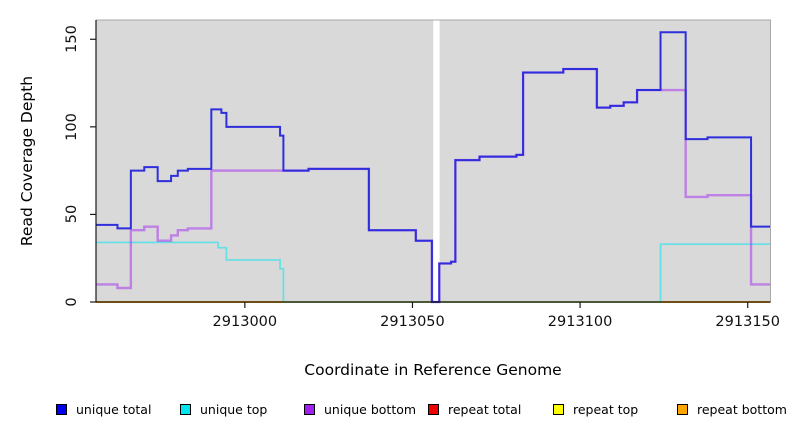 This screenshot has width=792, height=432. What do you see at coordinates (245, 322) in the screenshot?
I see `x-tick-label: 2913000` at bounding box center [245, 322].